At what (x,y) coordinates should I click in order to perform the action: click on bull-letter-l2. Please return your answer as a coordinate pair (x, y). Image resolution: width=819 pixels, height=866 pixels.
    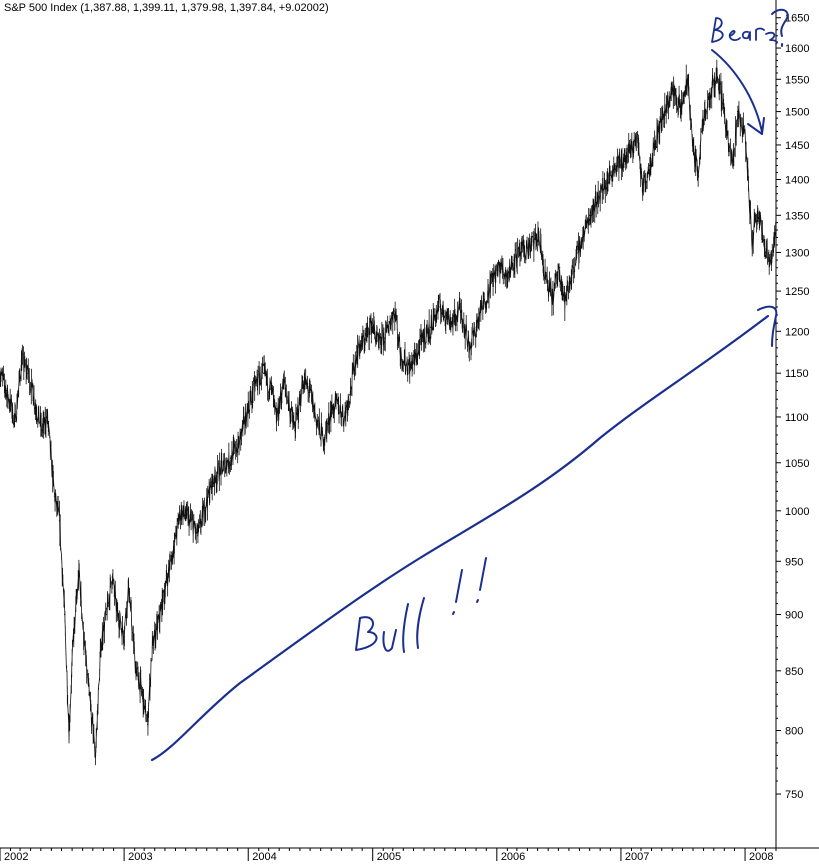
    Looking at the image, I should click on (420, 623).